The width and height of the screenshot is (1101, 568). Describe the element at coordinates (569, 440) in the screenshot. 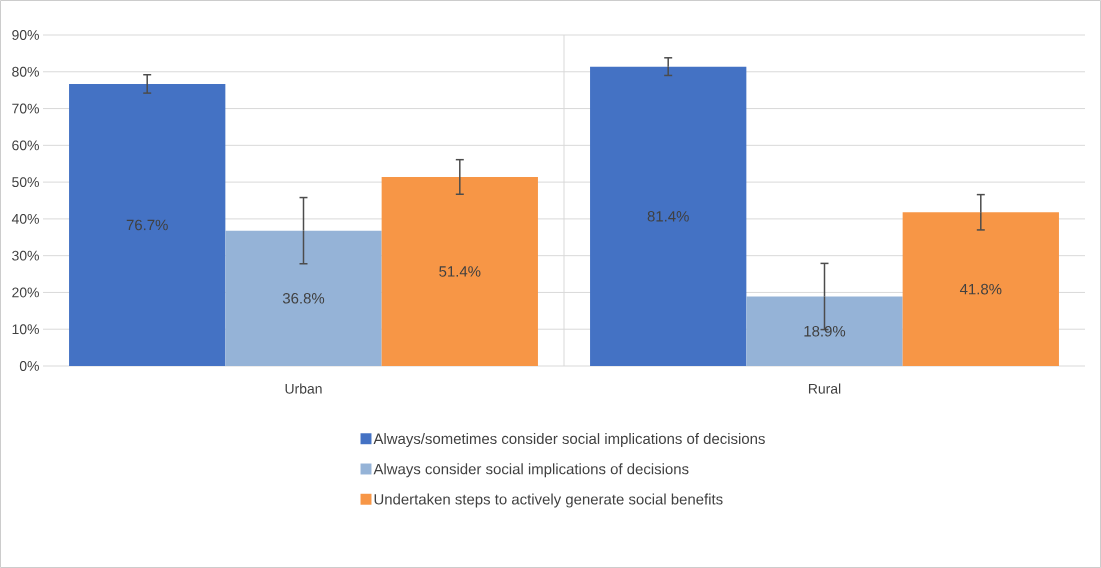

I see `legend-label: Always/sometimes consider social implications of decisions` at that location.